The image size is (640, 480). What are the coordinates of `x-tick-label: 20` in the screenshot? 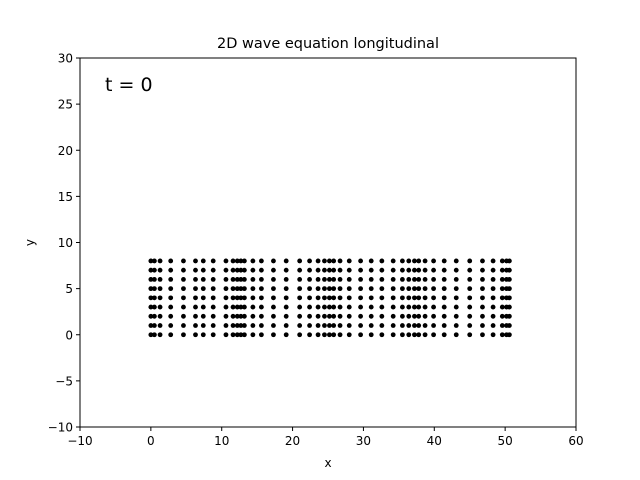 It's located at (292, 441).